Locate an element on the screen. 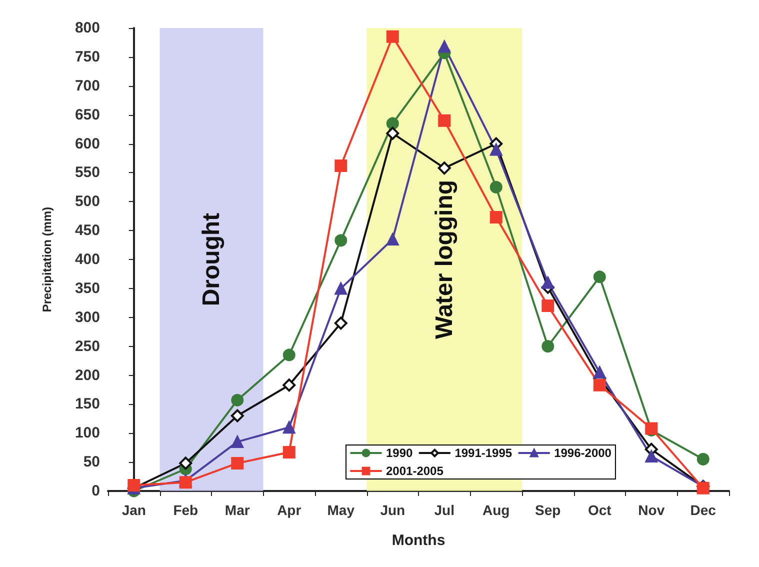  x-tick-label: May is located at coordinates (341, 510).